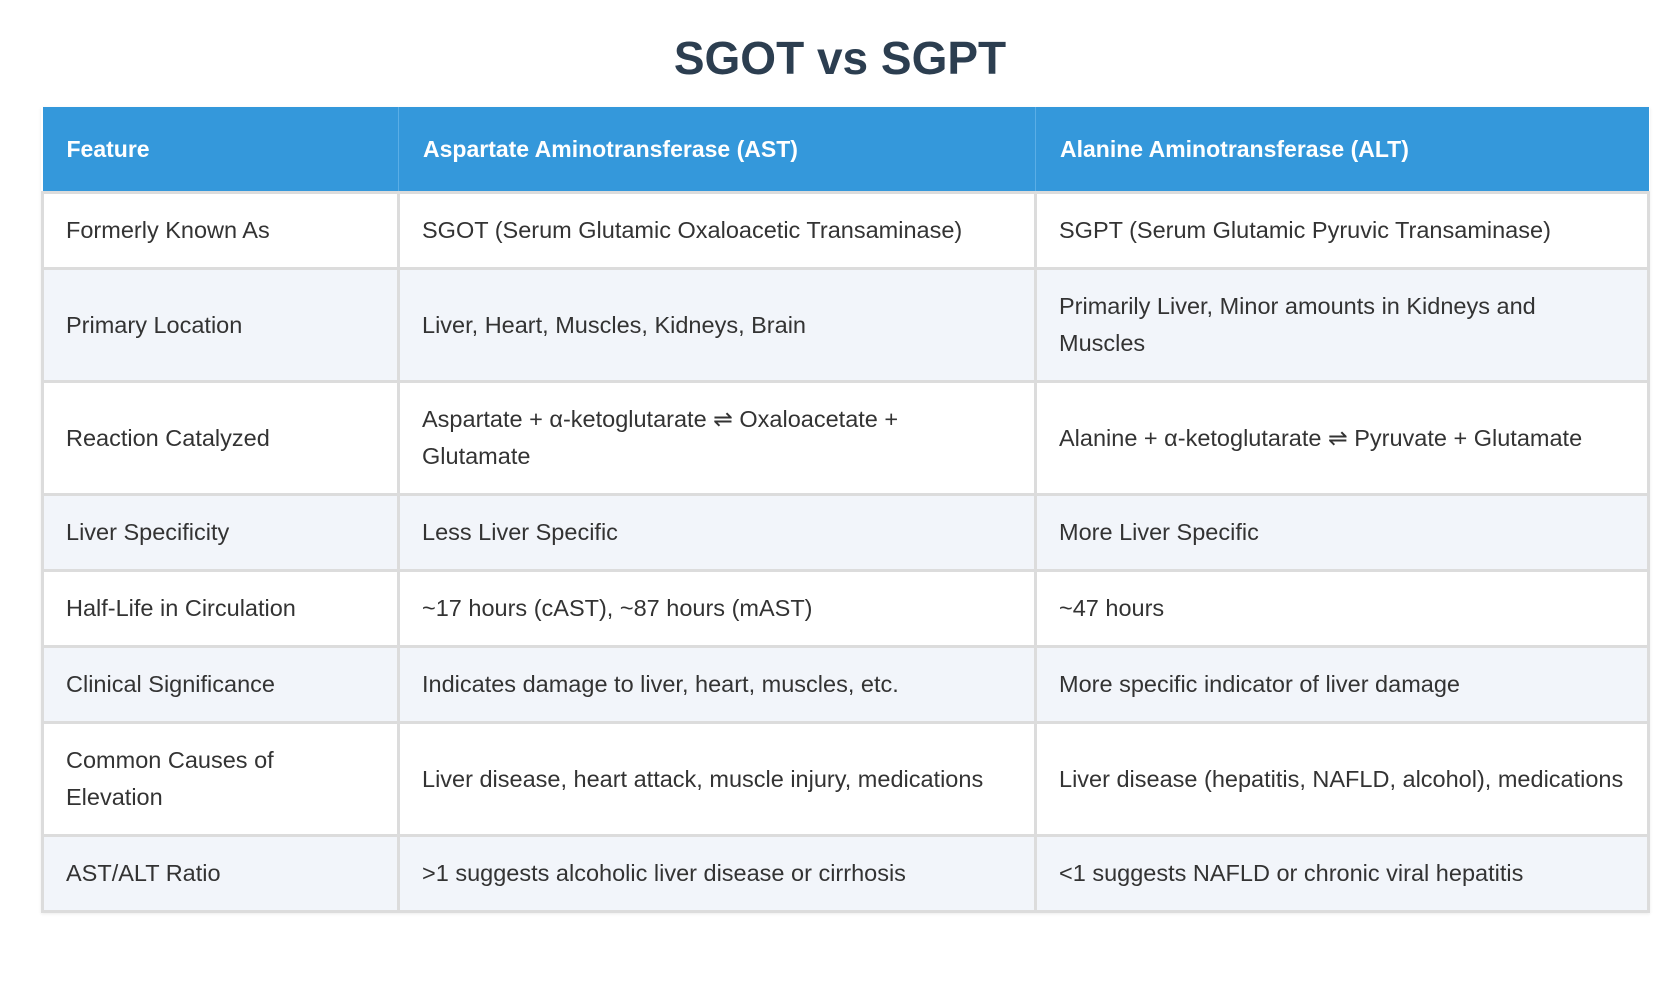 This screenshot has height=1006, width=1680. What do you see at coordinates (220, 325) in the screenshot?
I see `feature-cell: Primary Location` at bounding box center [220, 325].